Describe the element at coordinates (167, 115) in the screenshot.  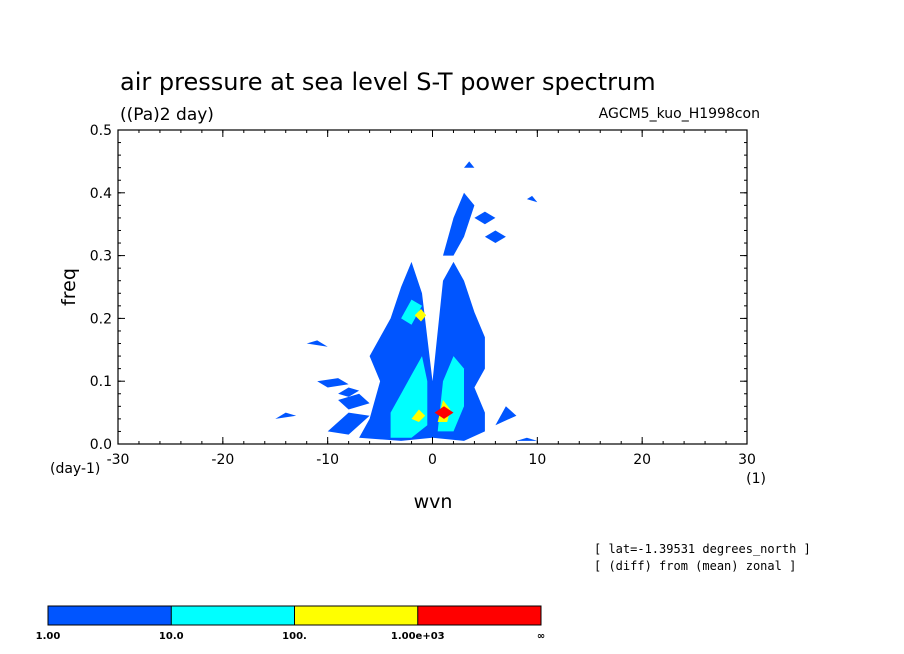
I see `units-label: ((Pa)2 day)` at that location.